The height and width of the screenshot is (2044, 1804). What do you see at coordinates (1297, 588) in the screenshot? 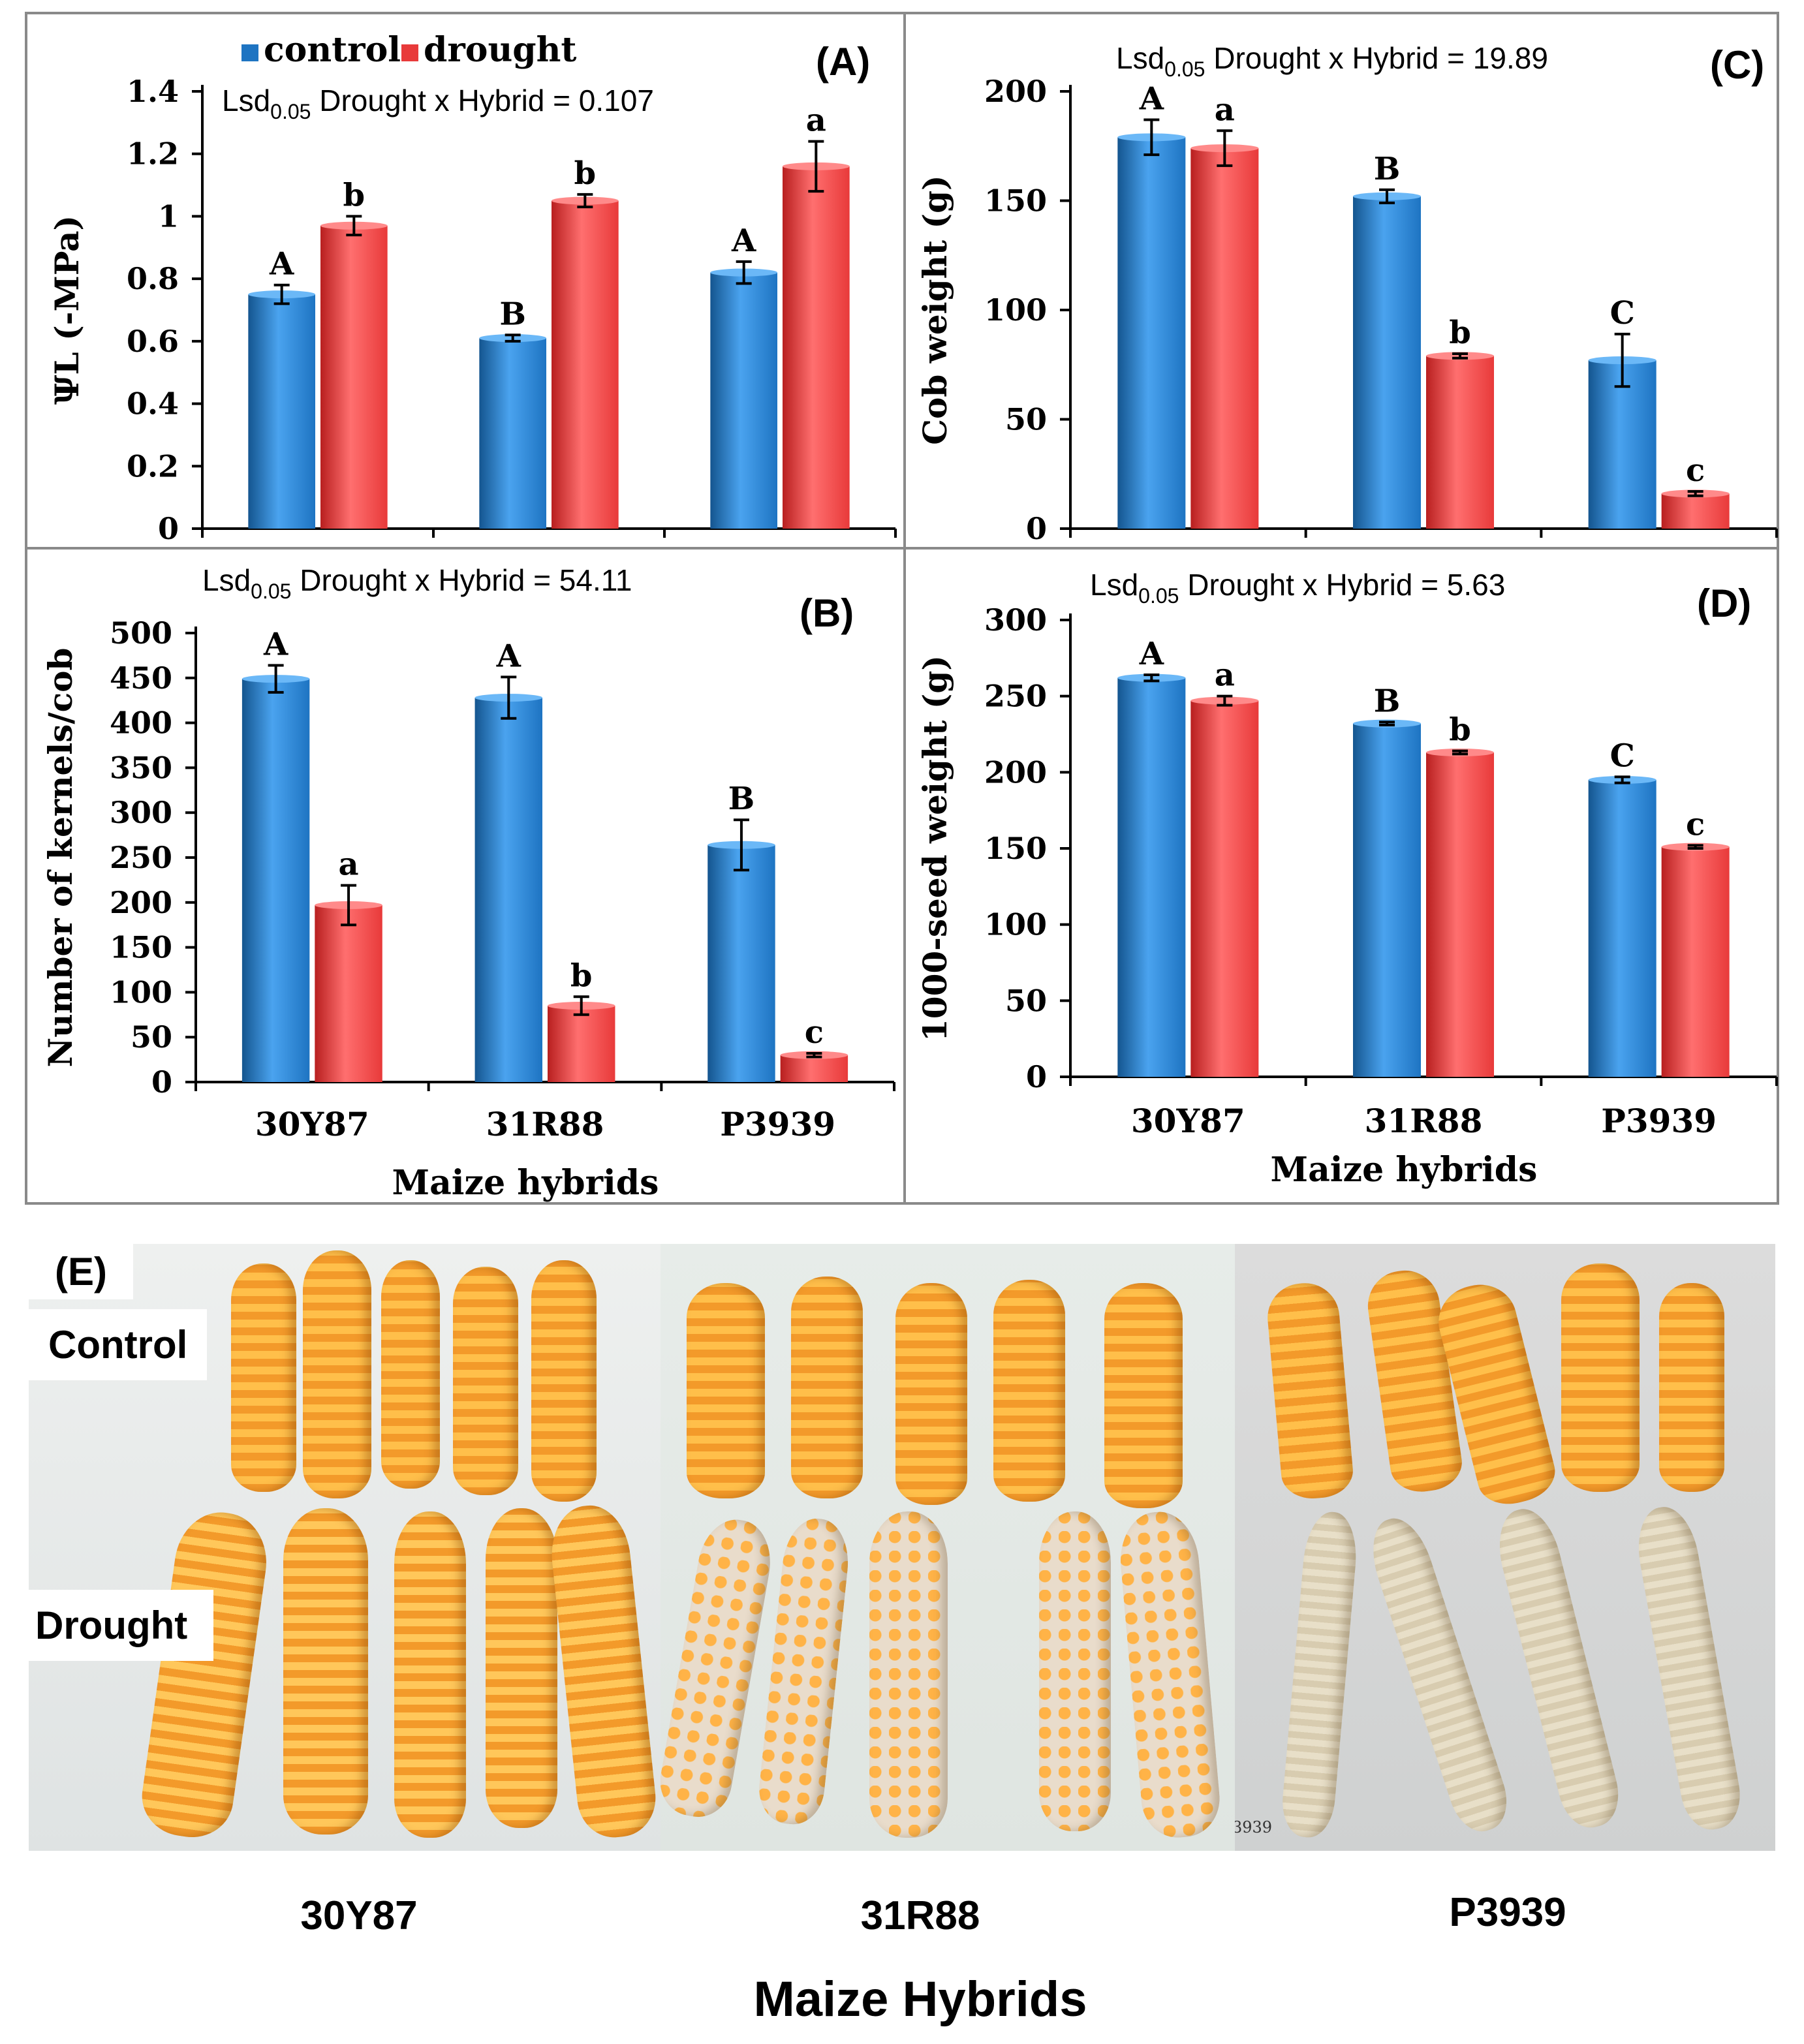
I see `lsd-annotation: Lsd0.05 Drought x Hybrid = 5.63` at bounding box center [1297, 588].